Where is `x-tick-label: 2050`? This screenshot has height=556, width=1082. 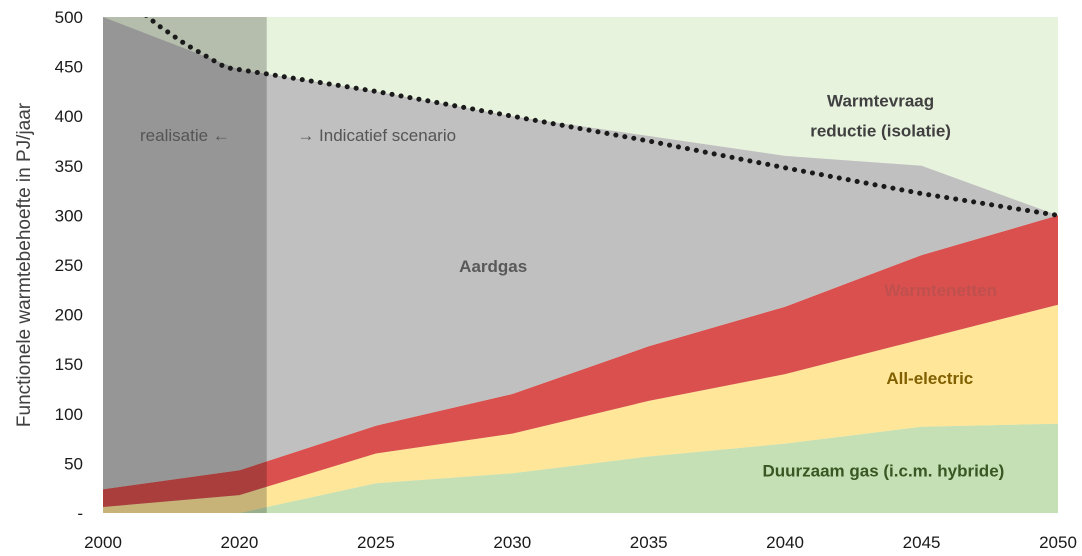 x-tick-label: 2050 is located at coordinates (1058, 542).